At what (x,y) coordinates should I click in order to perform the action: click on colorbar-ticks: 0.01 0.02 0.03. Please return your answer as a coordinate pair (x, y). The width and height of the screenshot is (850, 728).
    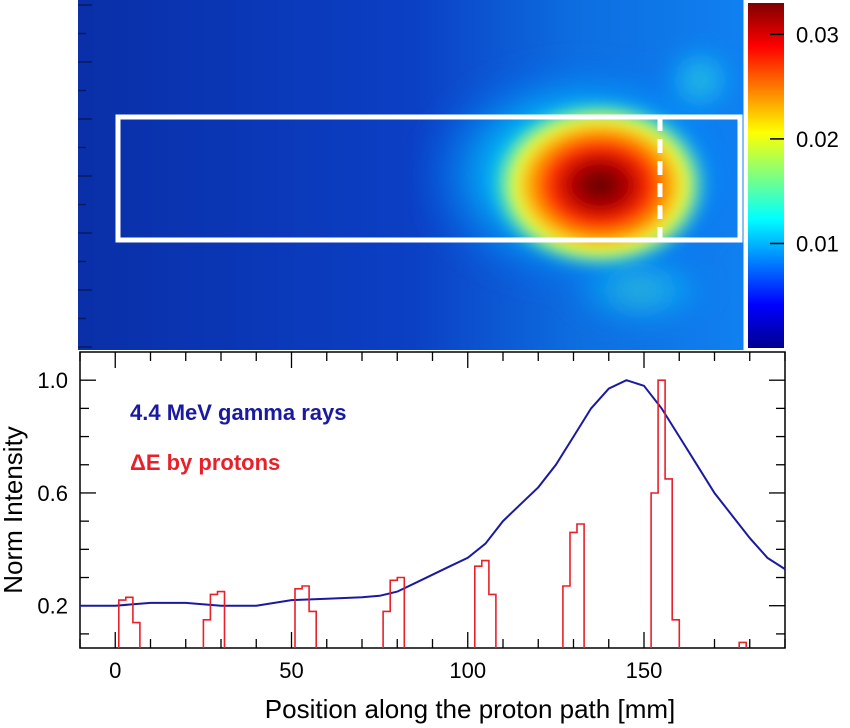
    Looking at the image, I should click on (804, 139).